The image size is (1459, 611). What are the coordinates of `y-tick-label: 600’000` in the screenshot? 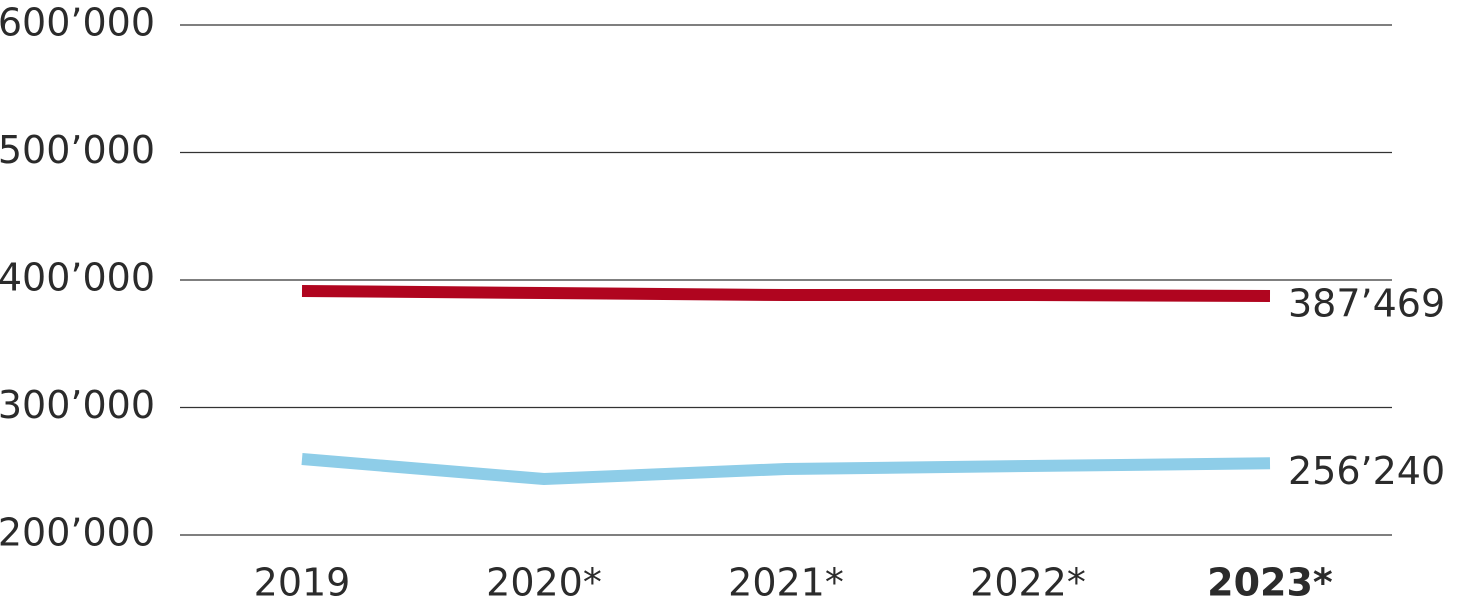 It's located at (77, 23).